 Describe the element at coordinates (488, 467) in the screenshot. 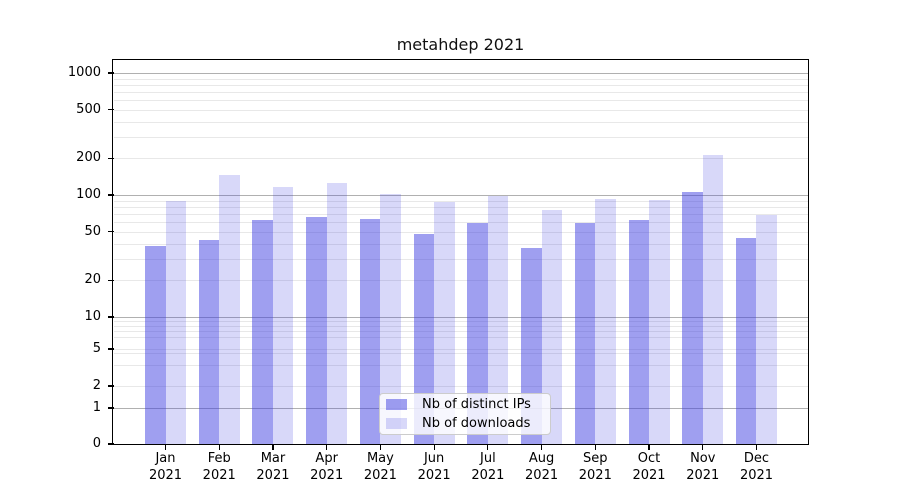

I see `x-tick-label: Jul 2021` at that location.